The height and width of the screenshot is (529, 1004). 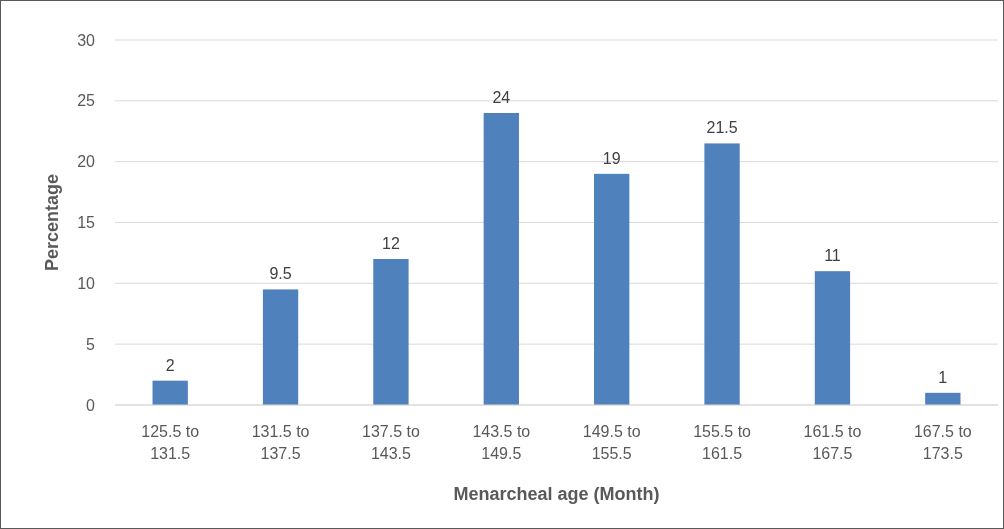 What do you see at coordinates (86, 283) in the screenshot?
I see `y-tick-label: 10` at bounding box center [86, 283].